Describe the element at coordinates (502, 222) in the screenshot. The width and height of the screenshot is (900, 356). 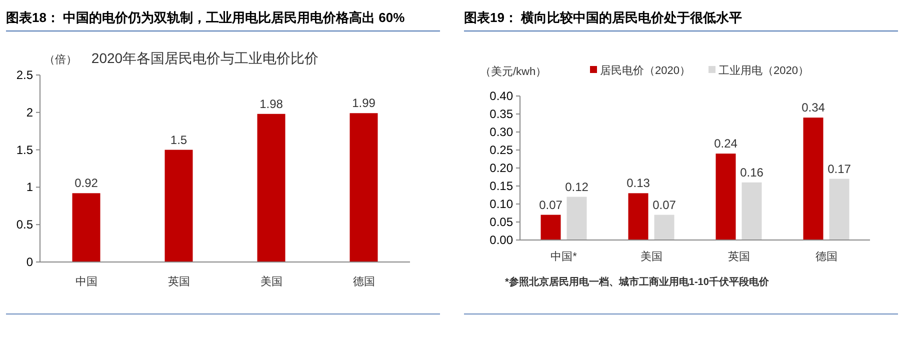
I see `y-tick-label: 0.05` at that location.